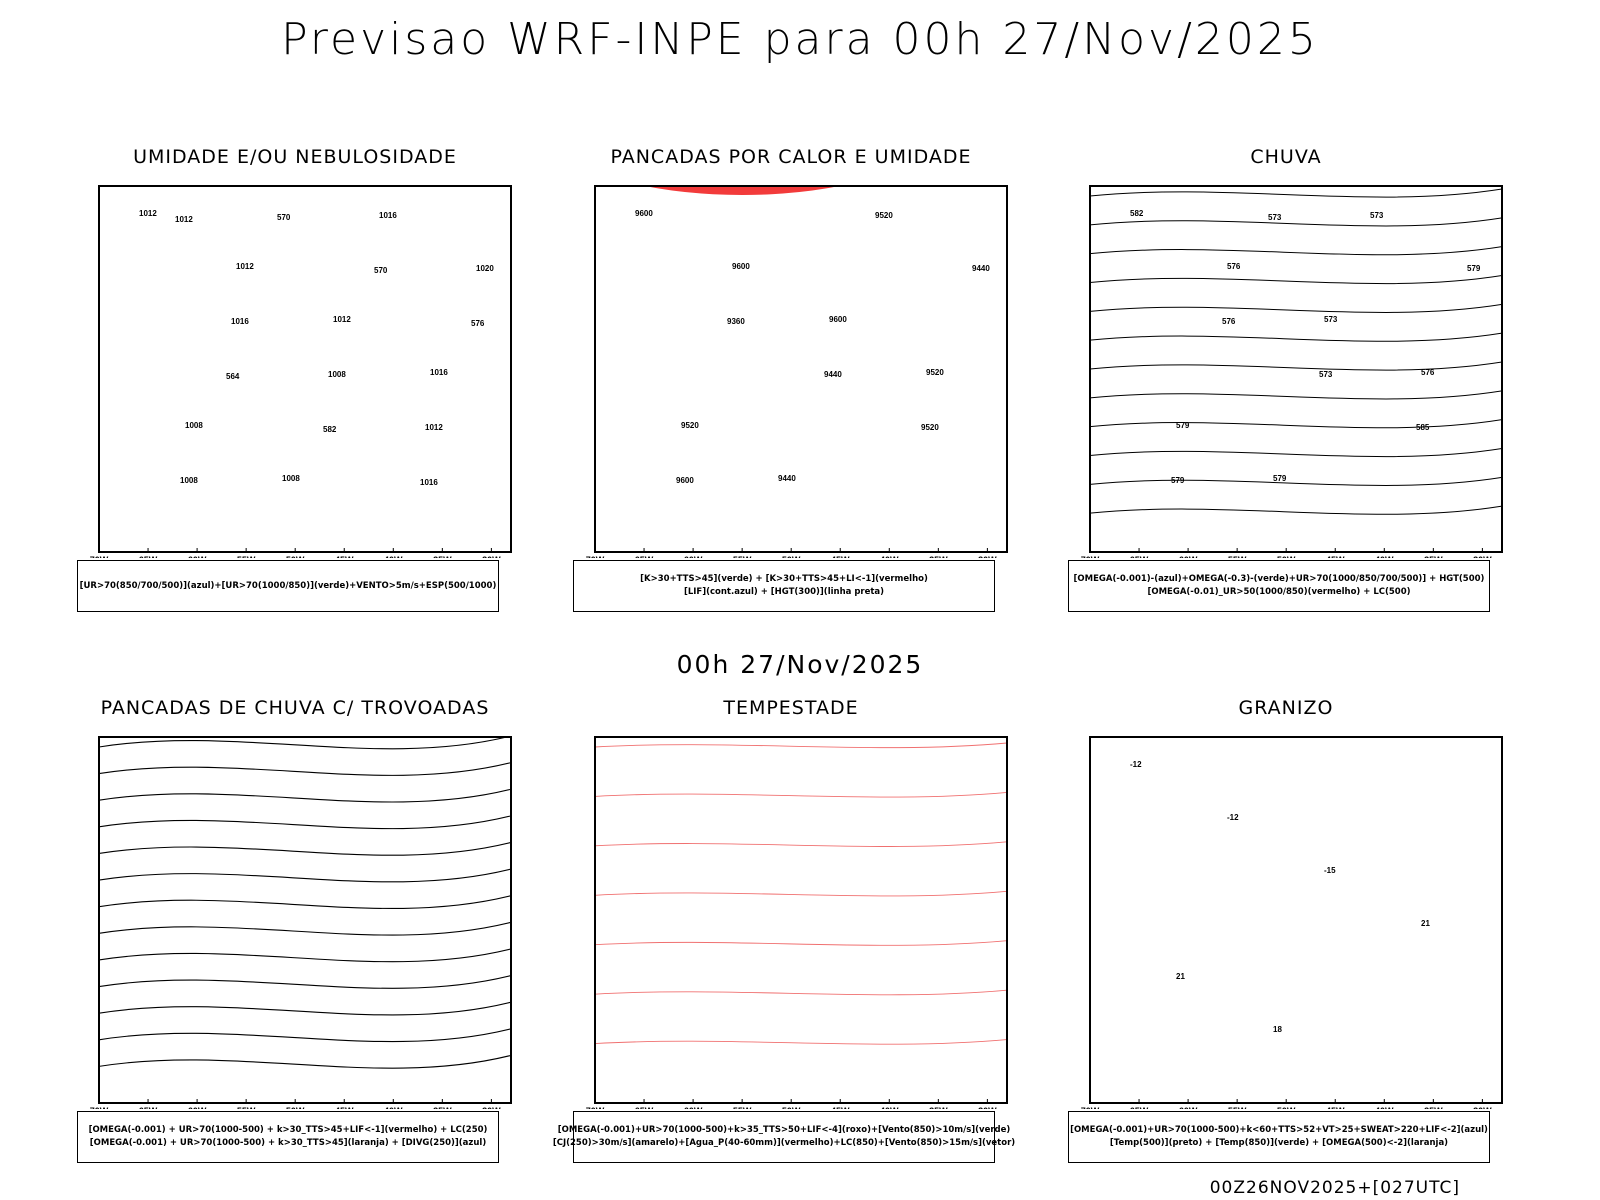 This screenshot has width=1600, height=1200. What do you see at coordinates (1254, 881) in the screenshot?
I see `map-content: -12 -12 -15 21 21 18` at bounding box center [1254, 881].